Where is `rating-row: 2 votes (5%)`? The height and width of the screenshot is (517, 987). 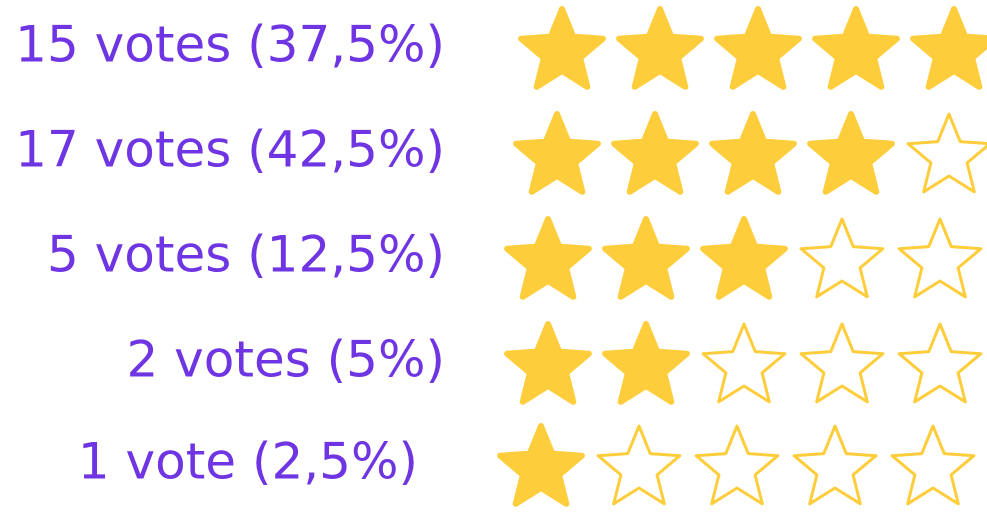 rating-row: 2 votes (5%) is located at coordinates (554, 363).